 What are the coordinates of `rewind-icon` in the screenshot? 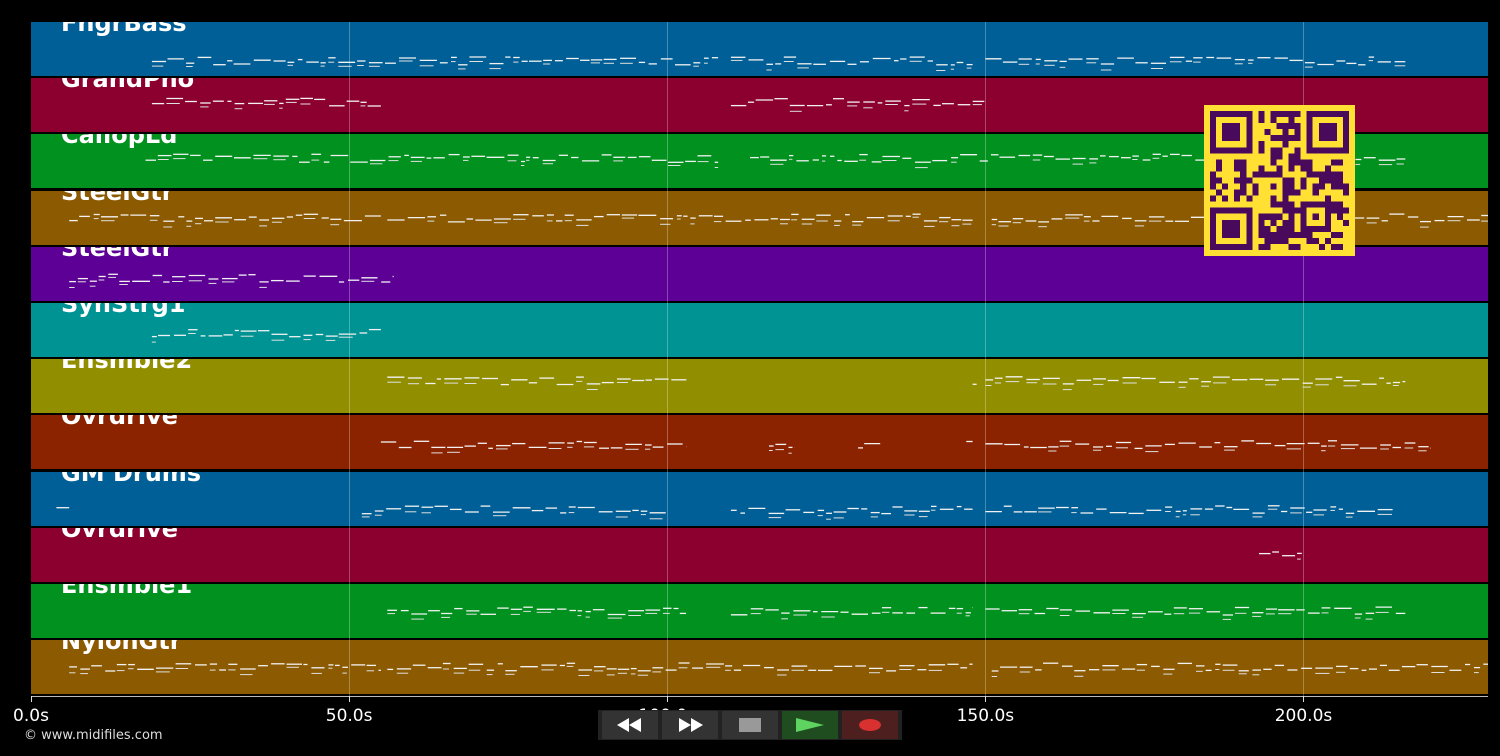 It's located at (629, 725).